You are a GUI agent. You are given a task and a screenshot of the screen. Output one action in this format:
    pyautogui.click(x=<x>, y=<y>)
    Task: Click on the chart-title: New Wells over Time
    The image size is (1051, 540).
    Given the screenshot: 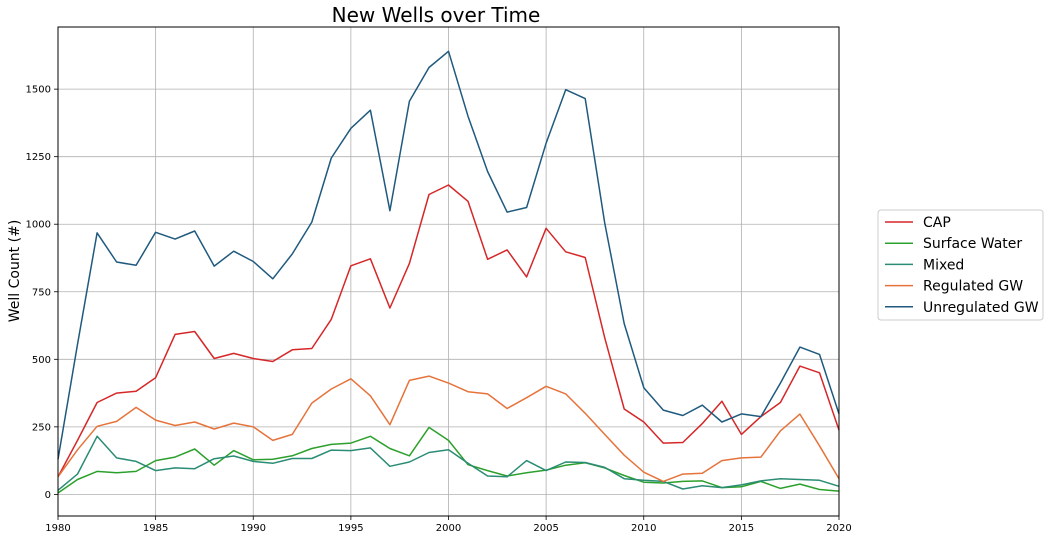 What is the action you would take?
    pyautogui.click(x=436, y=15)
    